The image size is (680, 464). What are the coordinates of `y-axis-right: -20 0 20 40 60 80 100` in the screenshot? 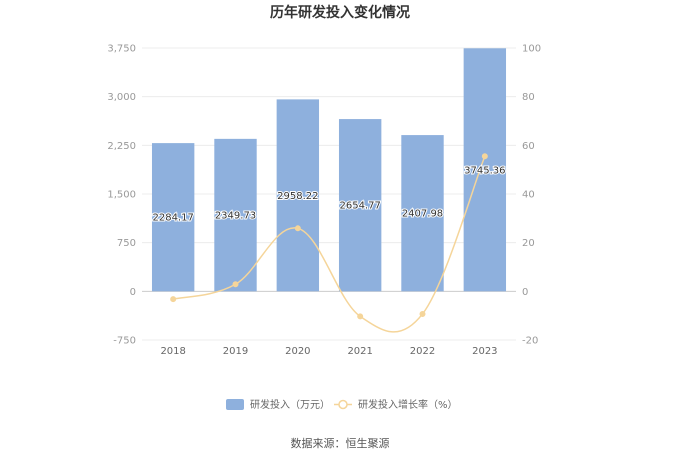 It's located at (531, 195).